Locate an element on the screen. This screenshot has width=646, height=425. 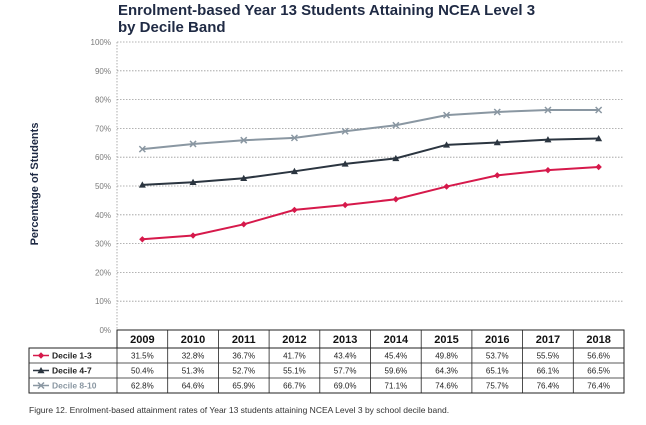
y-tick-label: 70% is located at coordinates (103, 128).